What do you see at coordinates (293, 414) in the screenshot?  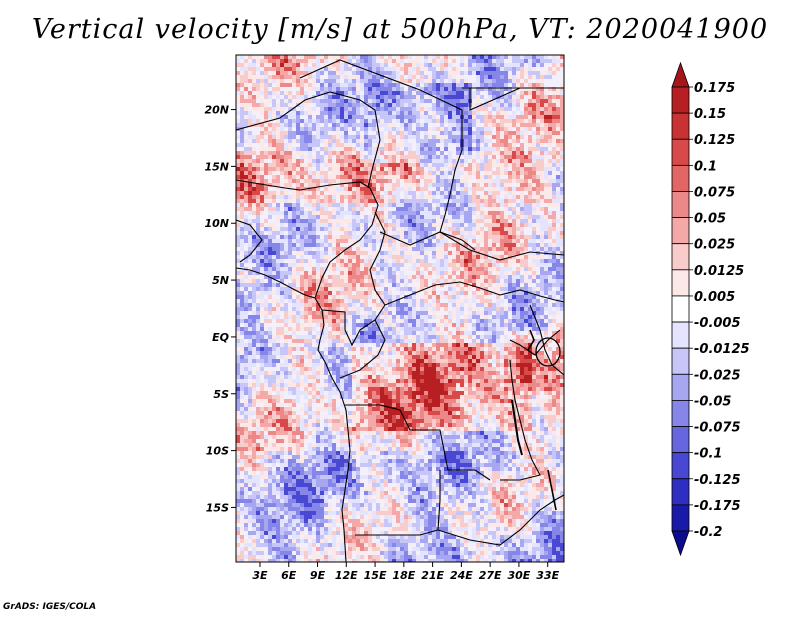 I see `coastline` at bounding box center [293, 414].